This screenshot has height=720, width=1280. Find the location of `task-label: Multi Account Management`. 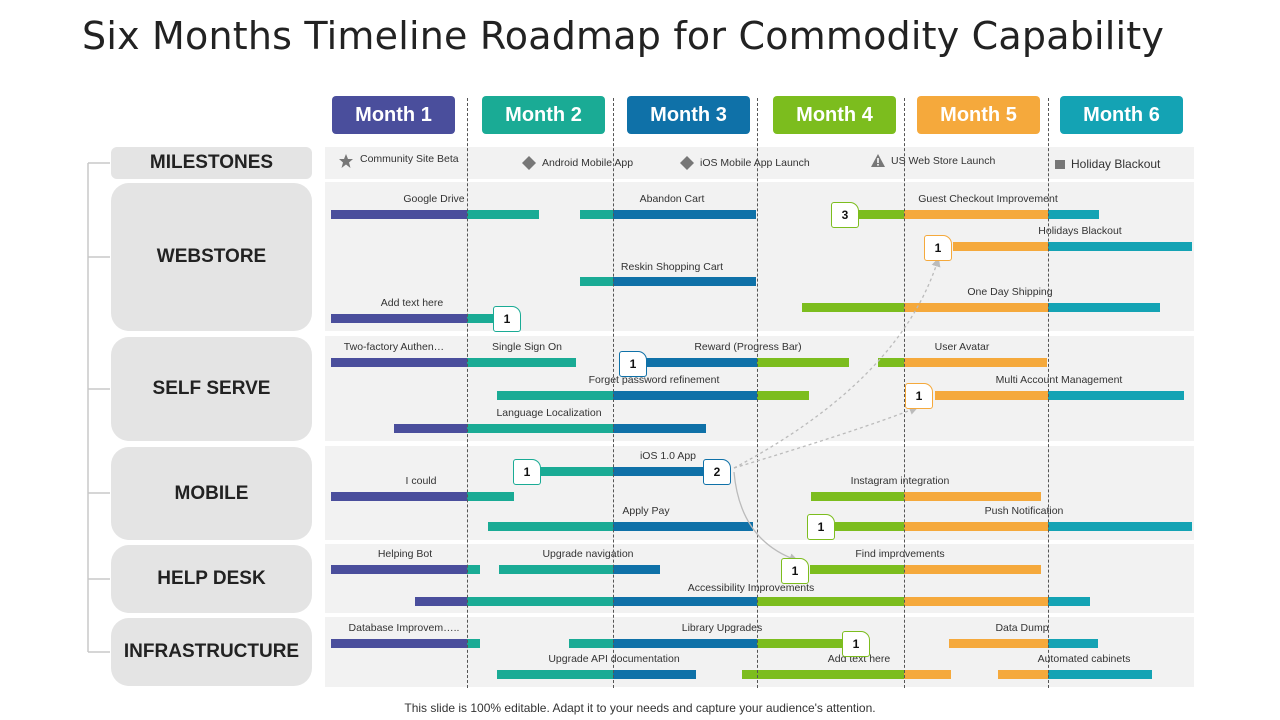

task-label: Multi Account Management is located at coordinates (1059, 380).